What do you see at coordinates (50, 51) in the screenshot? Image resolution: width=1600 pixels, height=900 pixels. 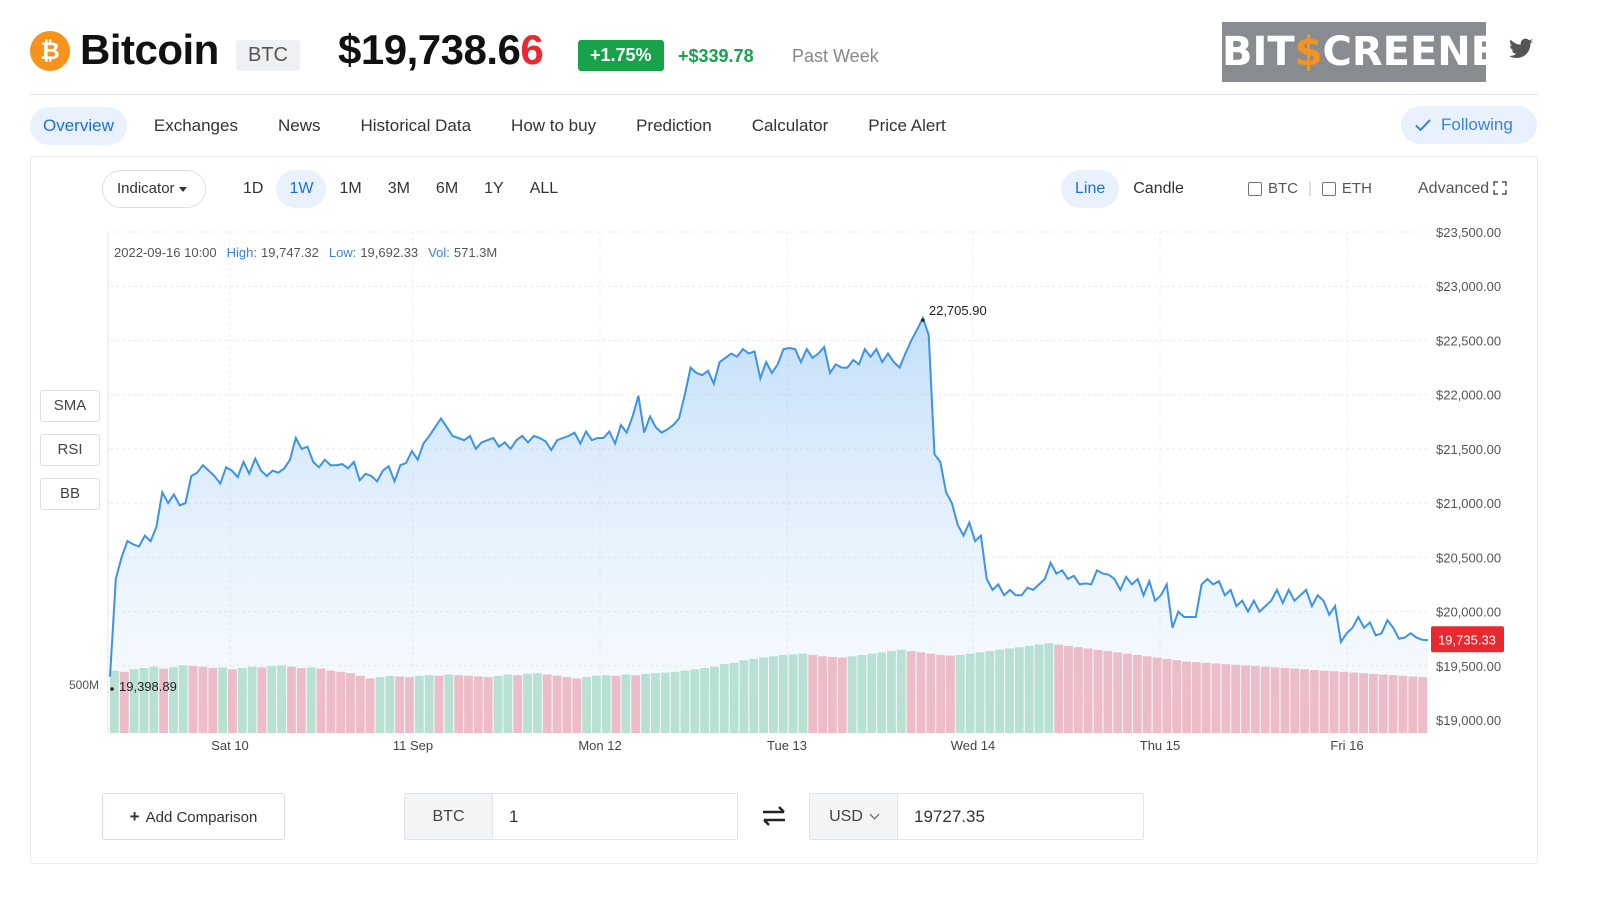 I see `bitcoin-logo-icon: ₿` at bounding box center [50, 51].